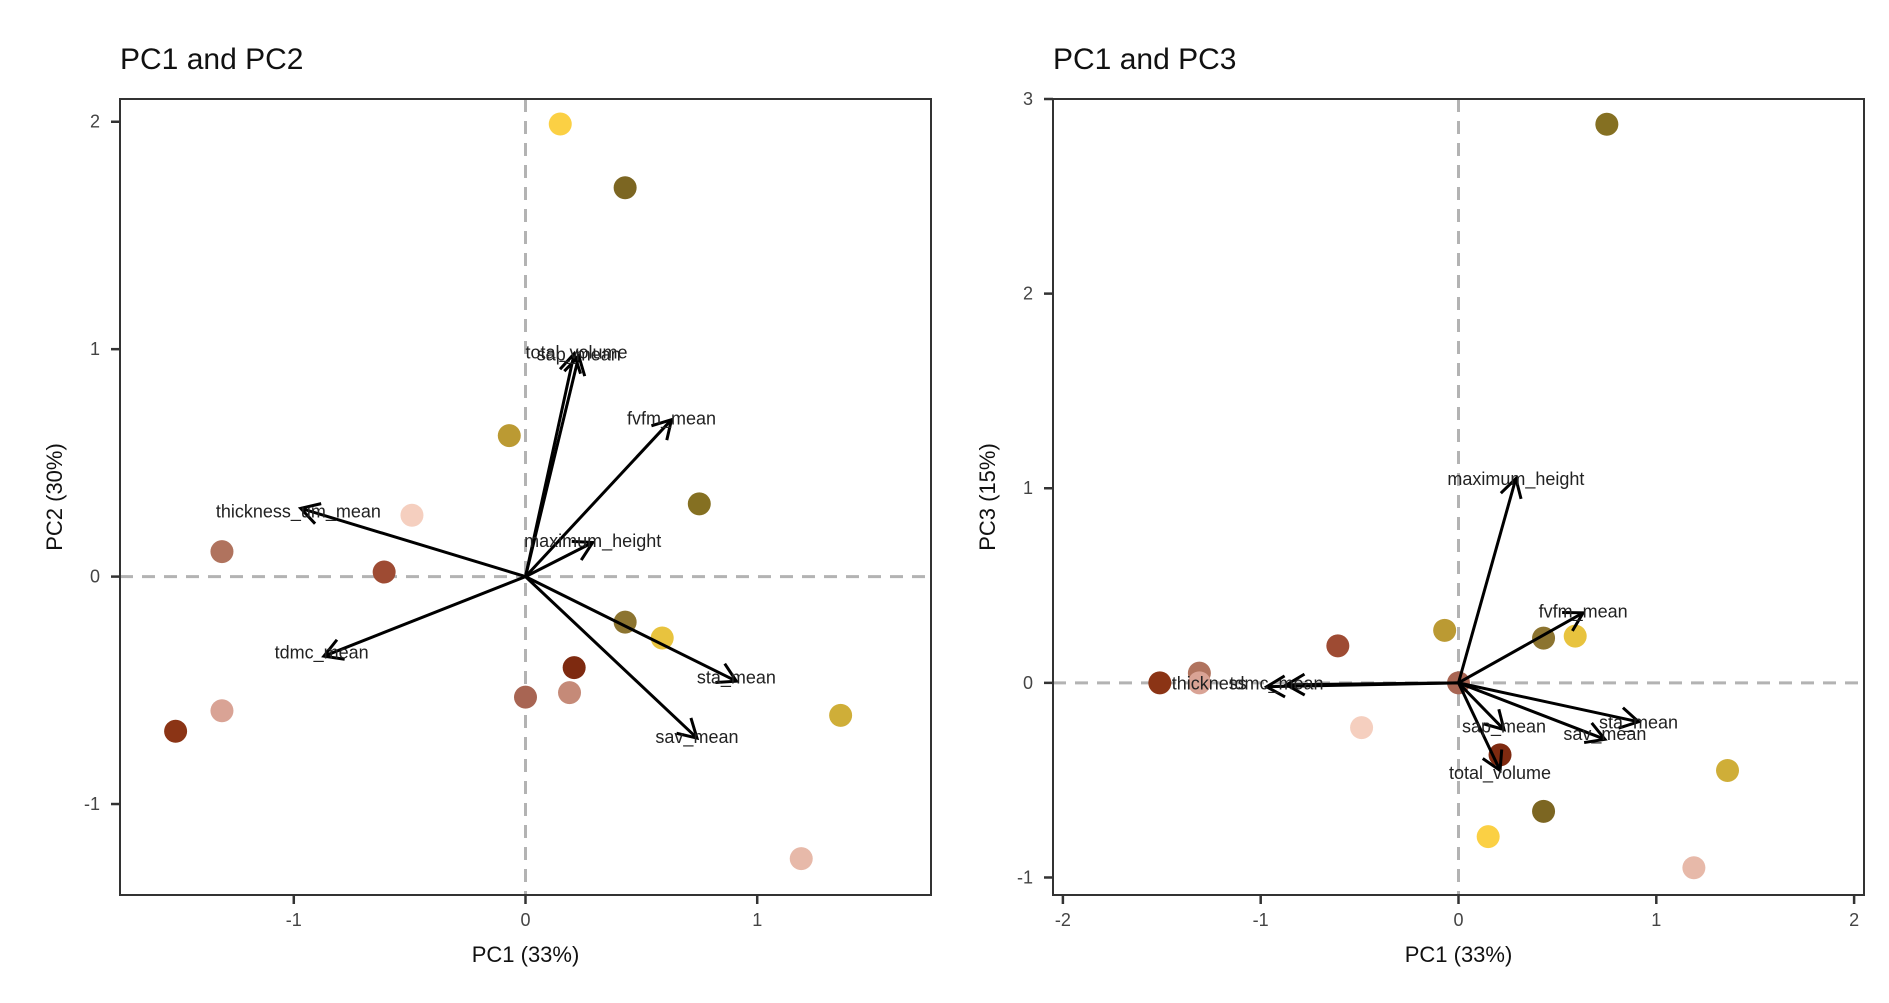 The width and height of the screenshot is (1889, 1003). I want to click on loading-label: thickness, so click(1209, 684).